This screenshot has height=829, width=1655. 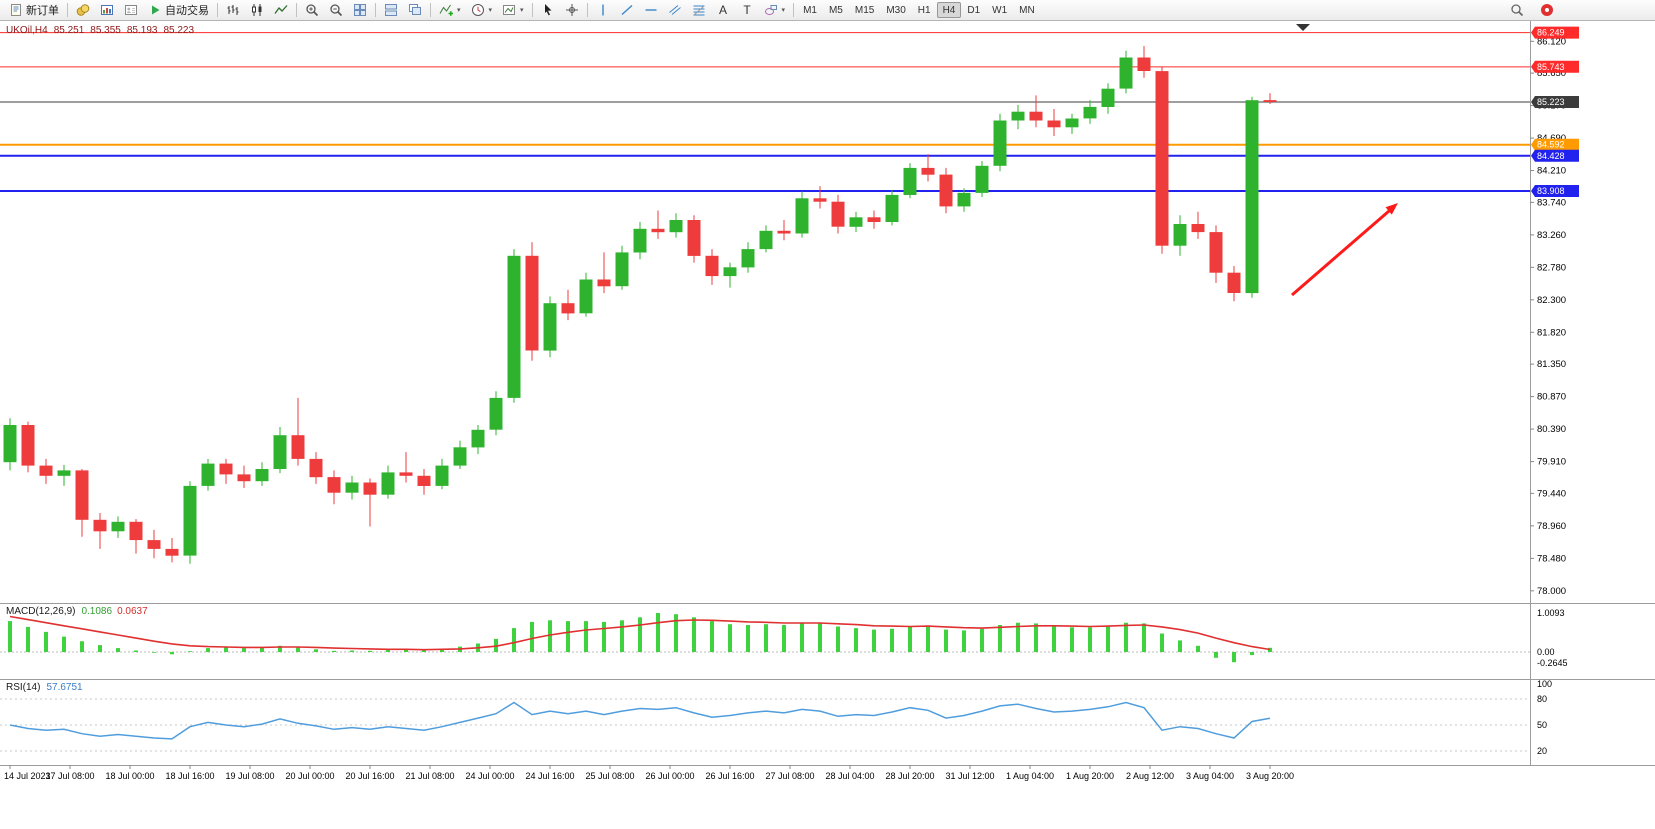 What do you see at coordinates (1542, 699) in the screenshot?
I see `rsi-scale-label: 80` at bounding box center [1542, 699].